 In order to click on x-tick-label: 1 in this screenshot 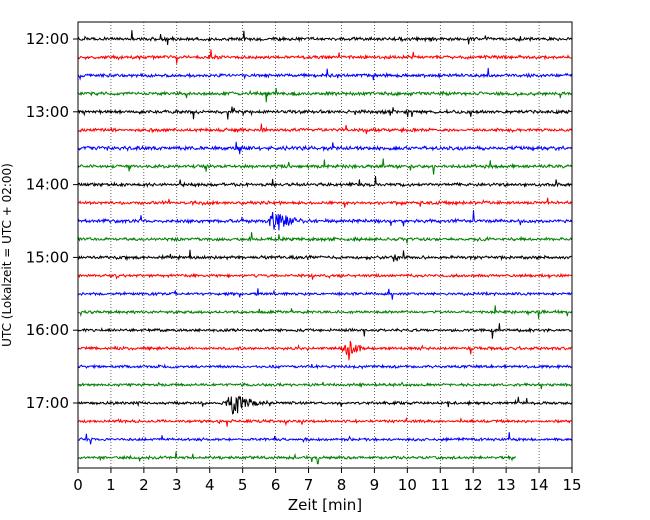, I will do `click(111, 485)`.